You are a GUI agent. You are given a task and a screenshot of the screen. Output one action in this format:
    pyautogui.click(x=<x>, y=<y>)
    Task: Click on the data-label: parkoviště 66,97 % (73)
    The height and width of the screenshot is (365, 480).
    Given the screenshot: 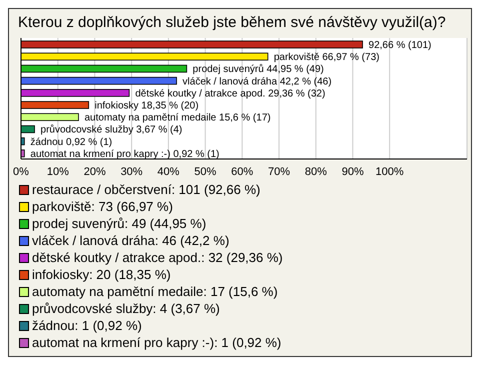 What is the action you would take?
    pyautogui.click(x=327, y=58)
    